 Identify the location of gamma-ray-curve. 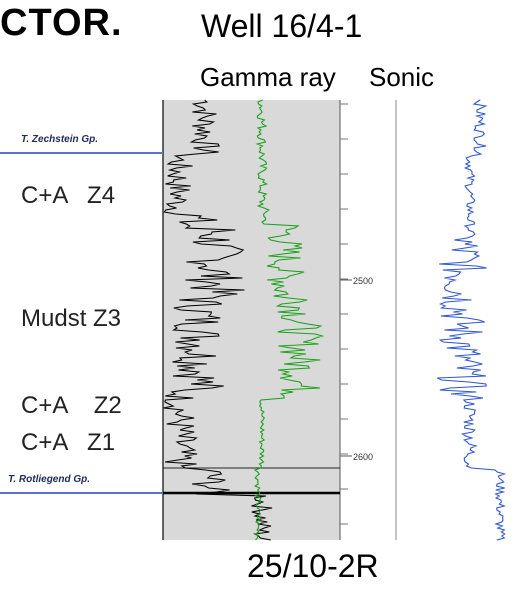
(289, 320).